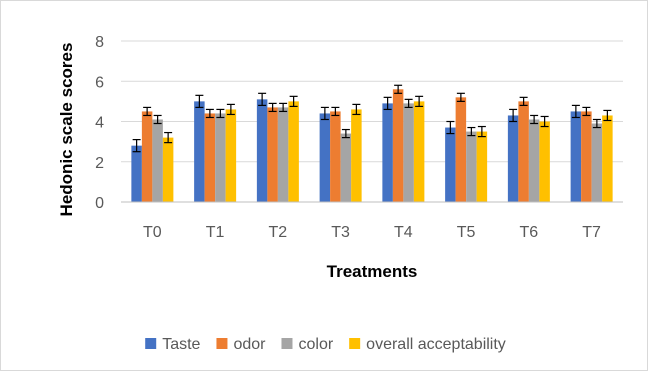 This screenshot has height=373, width=649. What do you see at coordinates (372, 232) in the screenshot?
I see `x-axis-ticks: T0 T1 T2 T3 T4 T5 T6 T7` at bounding box center [372, 232].